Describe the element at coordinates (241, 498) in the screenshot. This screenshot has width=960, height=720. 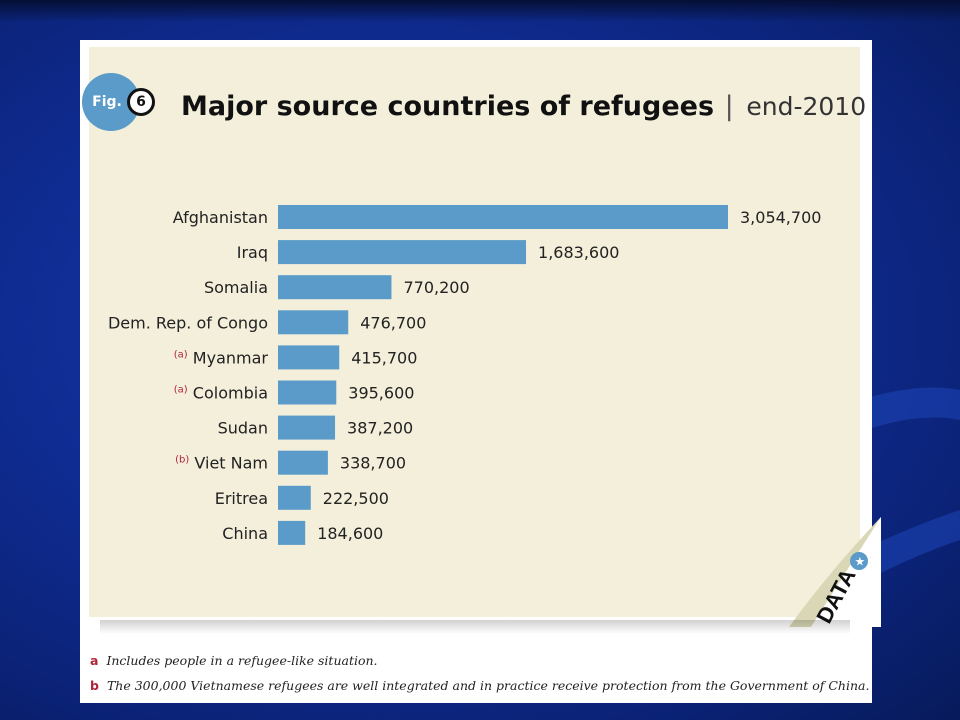
I see `category-label: Eritrea` at that location.